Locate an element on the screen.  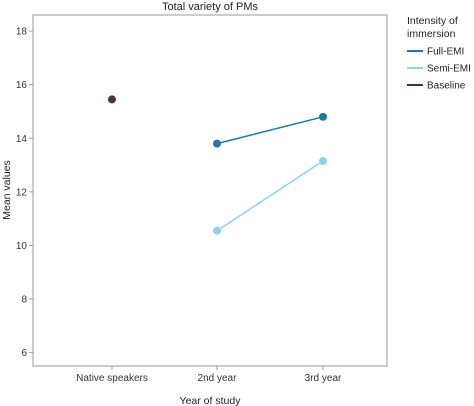
x-tick-label: 3rd year is located at coordinates (323, 378).